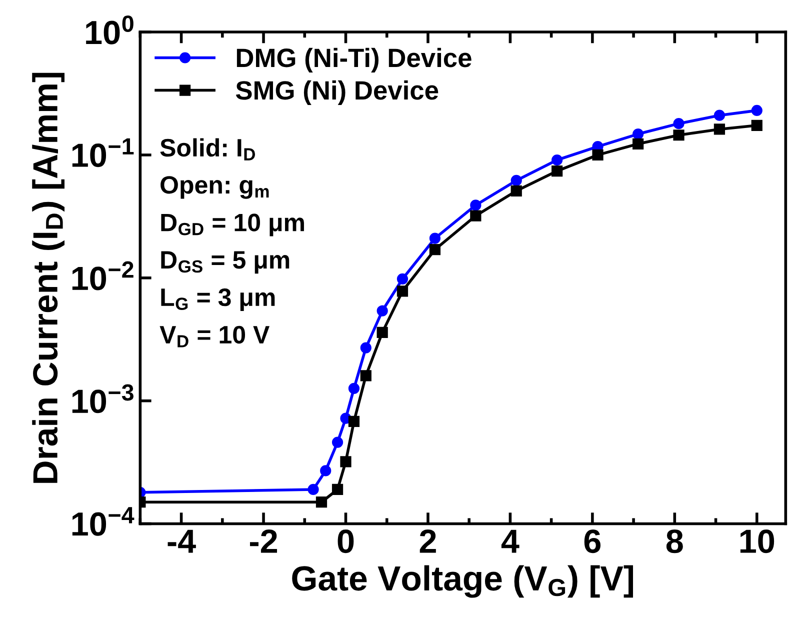 This screenshot has height=628, width=792. What do you see at coordinates (182, 541) in the screenshot?
I see `x-tick-label: -4` at bounding box center [182, 541].